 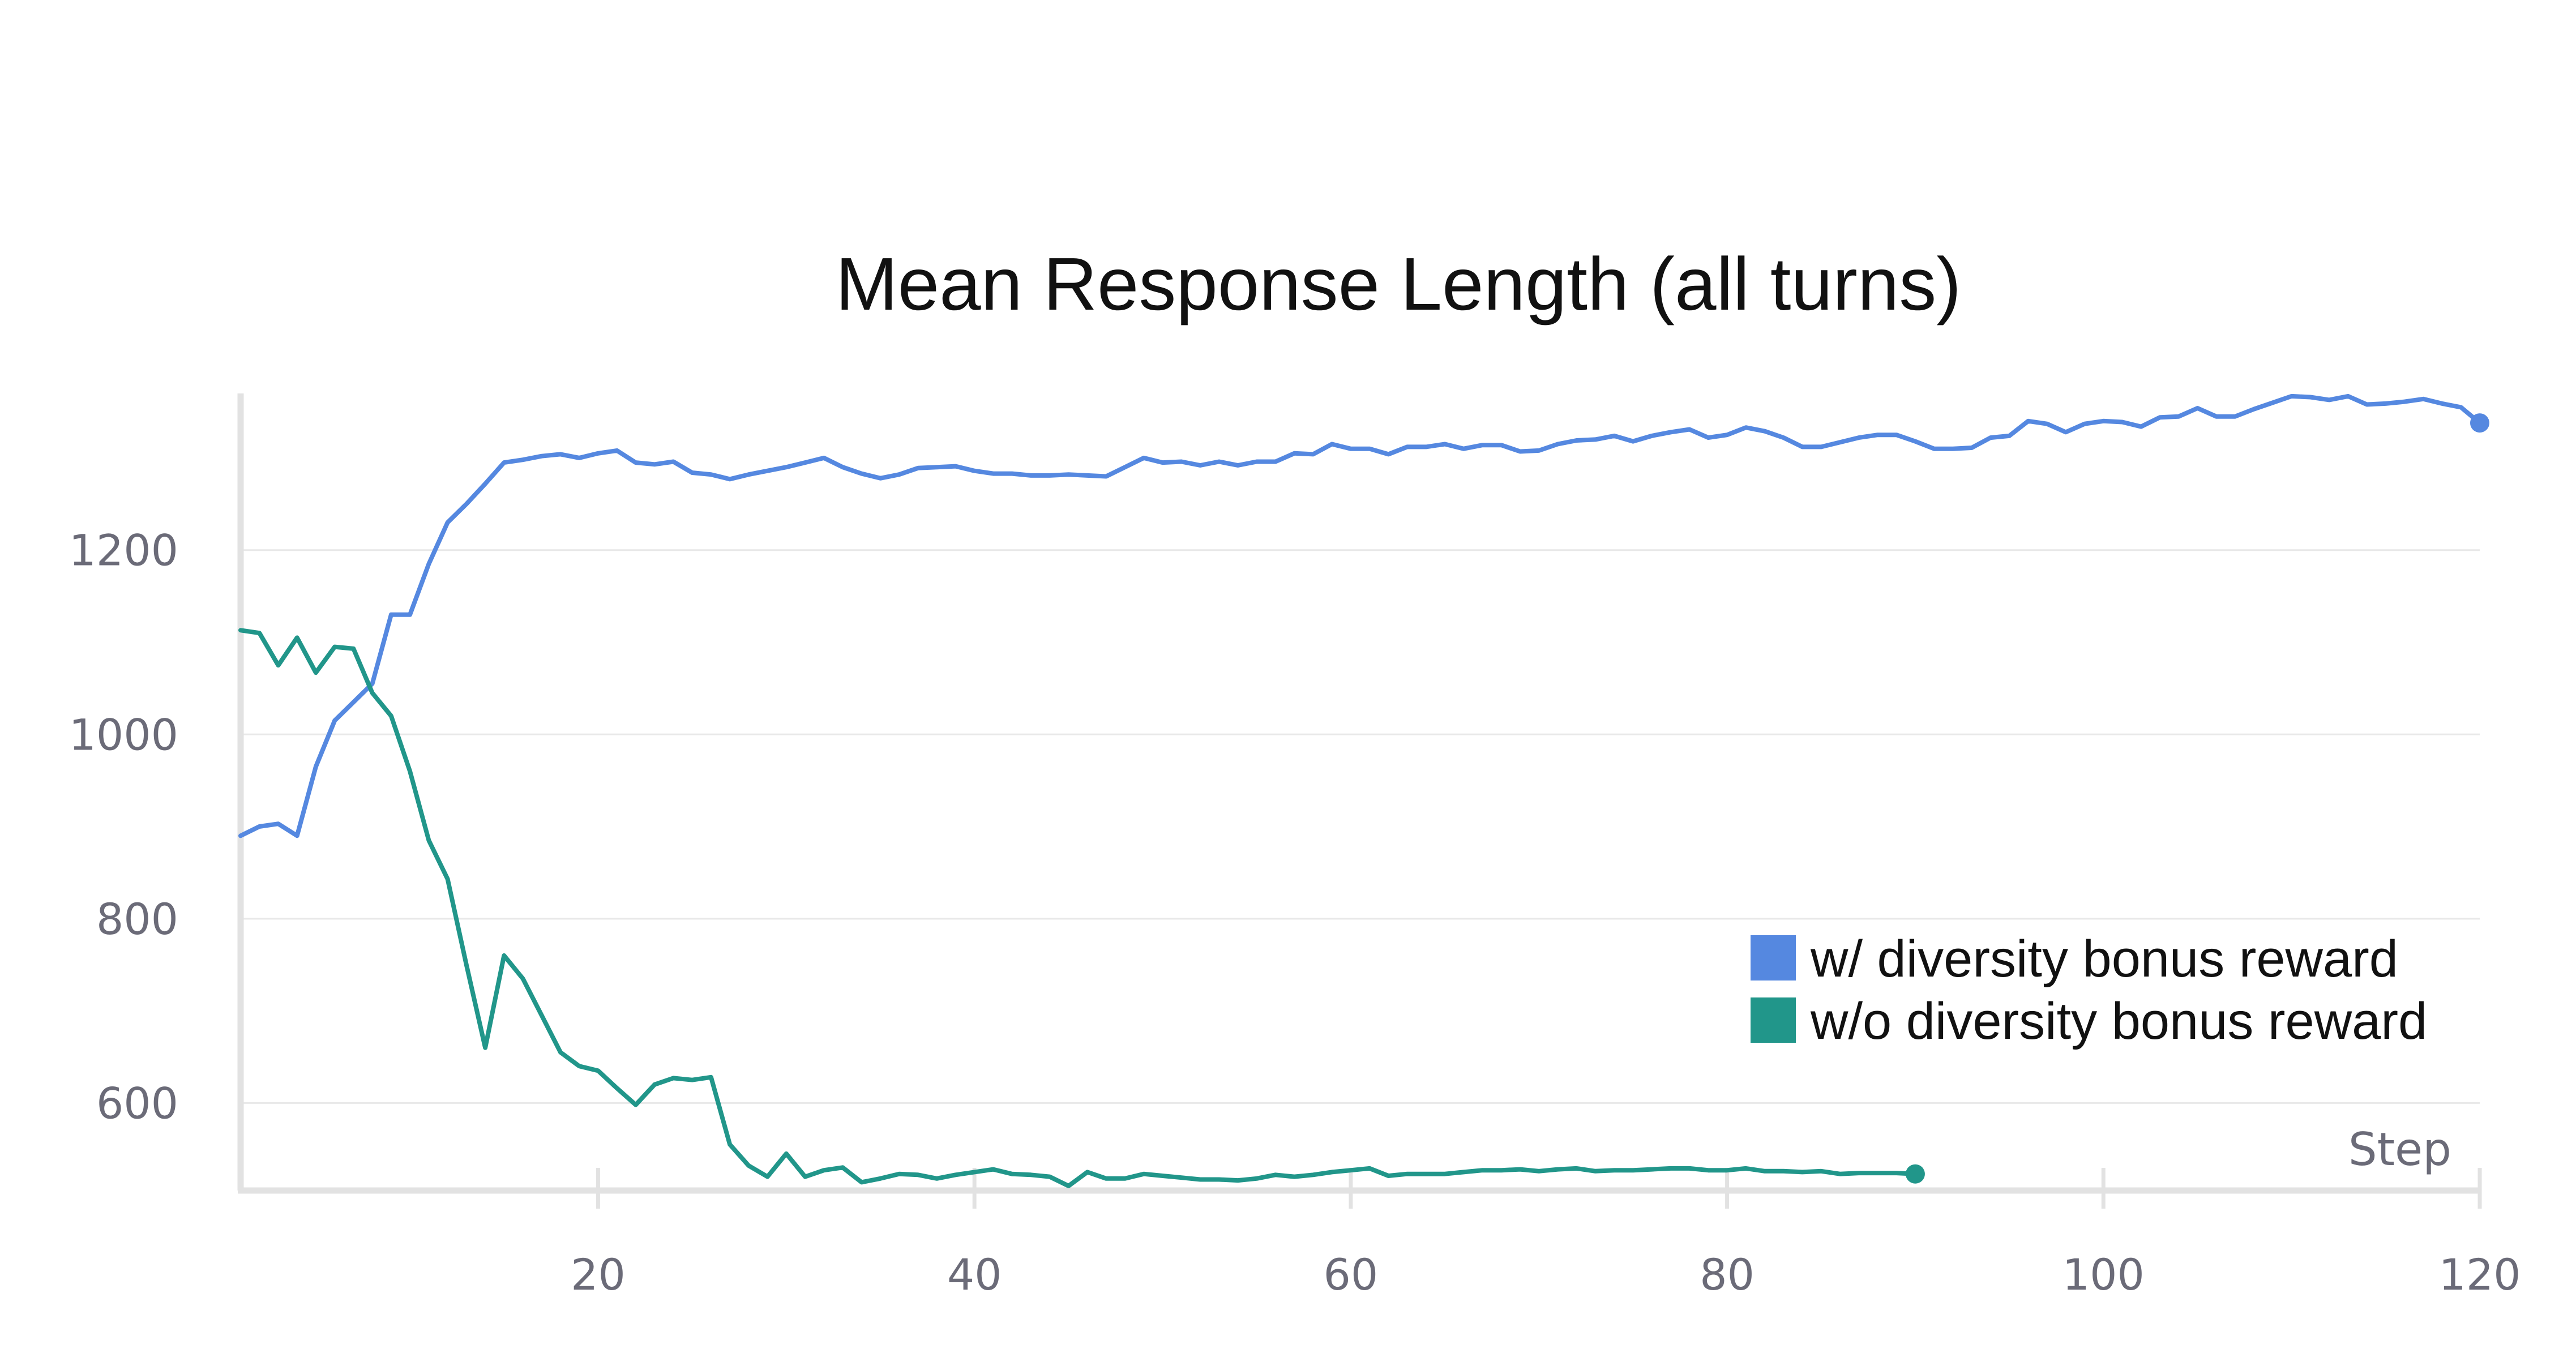 What do you see at coordinates (137, 1103) in the screenshot?
I see `y-tick-label-600: 600` at bounding box center [137, 1103].